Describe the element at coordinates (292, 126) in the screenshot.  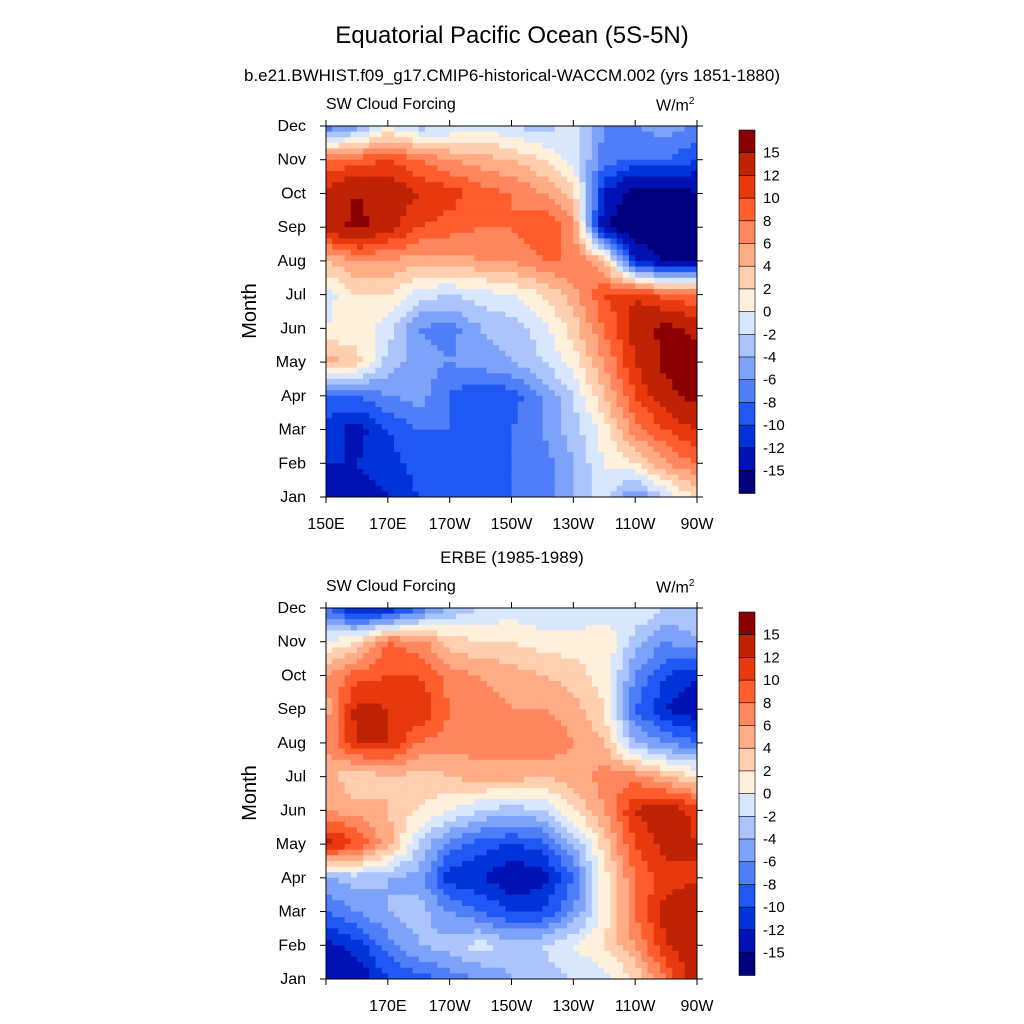
I see `y-tick-label: Dec` at that location.